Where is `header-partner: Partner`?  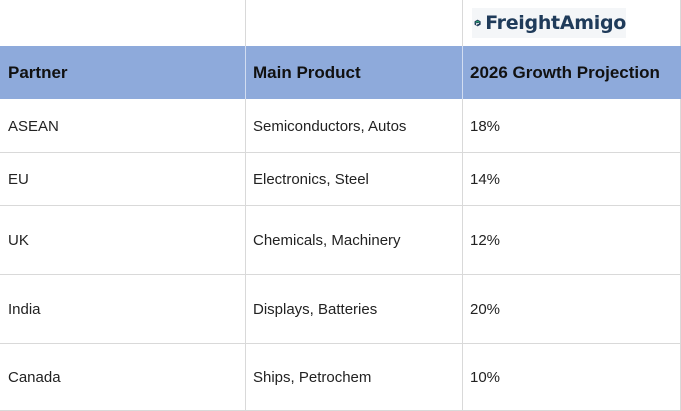
header-partner: Partner is located at coordinates (38, 72).